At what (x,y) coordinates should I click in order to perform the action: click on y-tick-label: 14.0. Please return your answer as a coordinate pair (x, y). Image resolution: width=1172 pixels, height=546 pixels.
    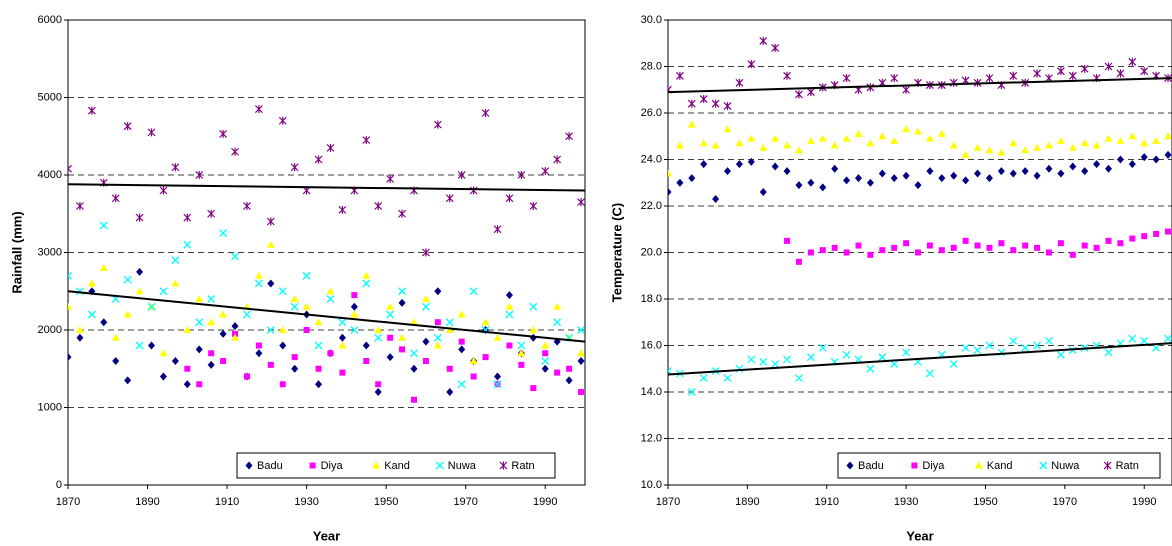
    Looking at the image, I should click on (651, 392).